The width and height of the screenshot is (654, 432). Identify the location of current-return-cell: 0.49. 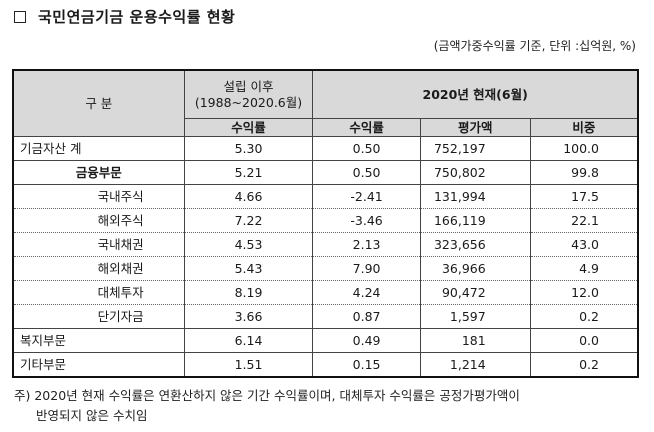
(366, 340).